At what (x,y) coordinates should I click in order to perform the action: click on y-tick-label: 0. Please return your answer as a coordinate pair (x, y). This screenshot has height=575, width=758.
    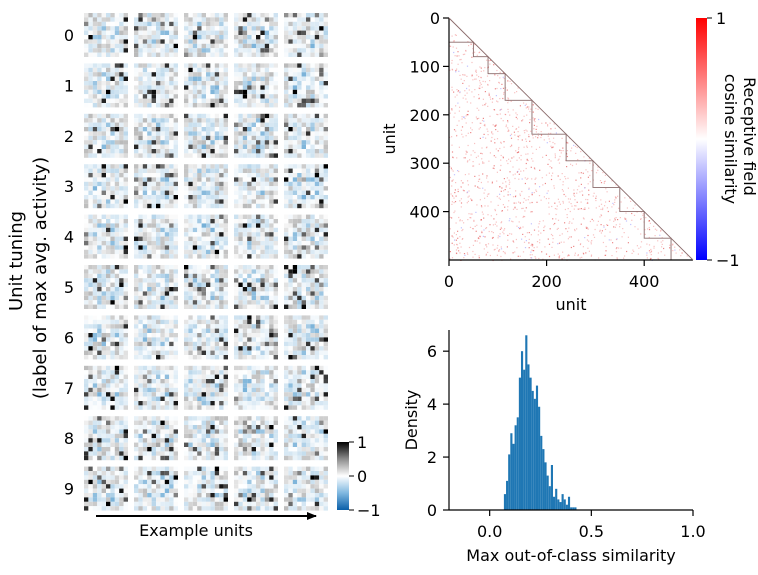
    Looking at the image, I should click on (432, 510).